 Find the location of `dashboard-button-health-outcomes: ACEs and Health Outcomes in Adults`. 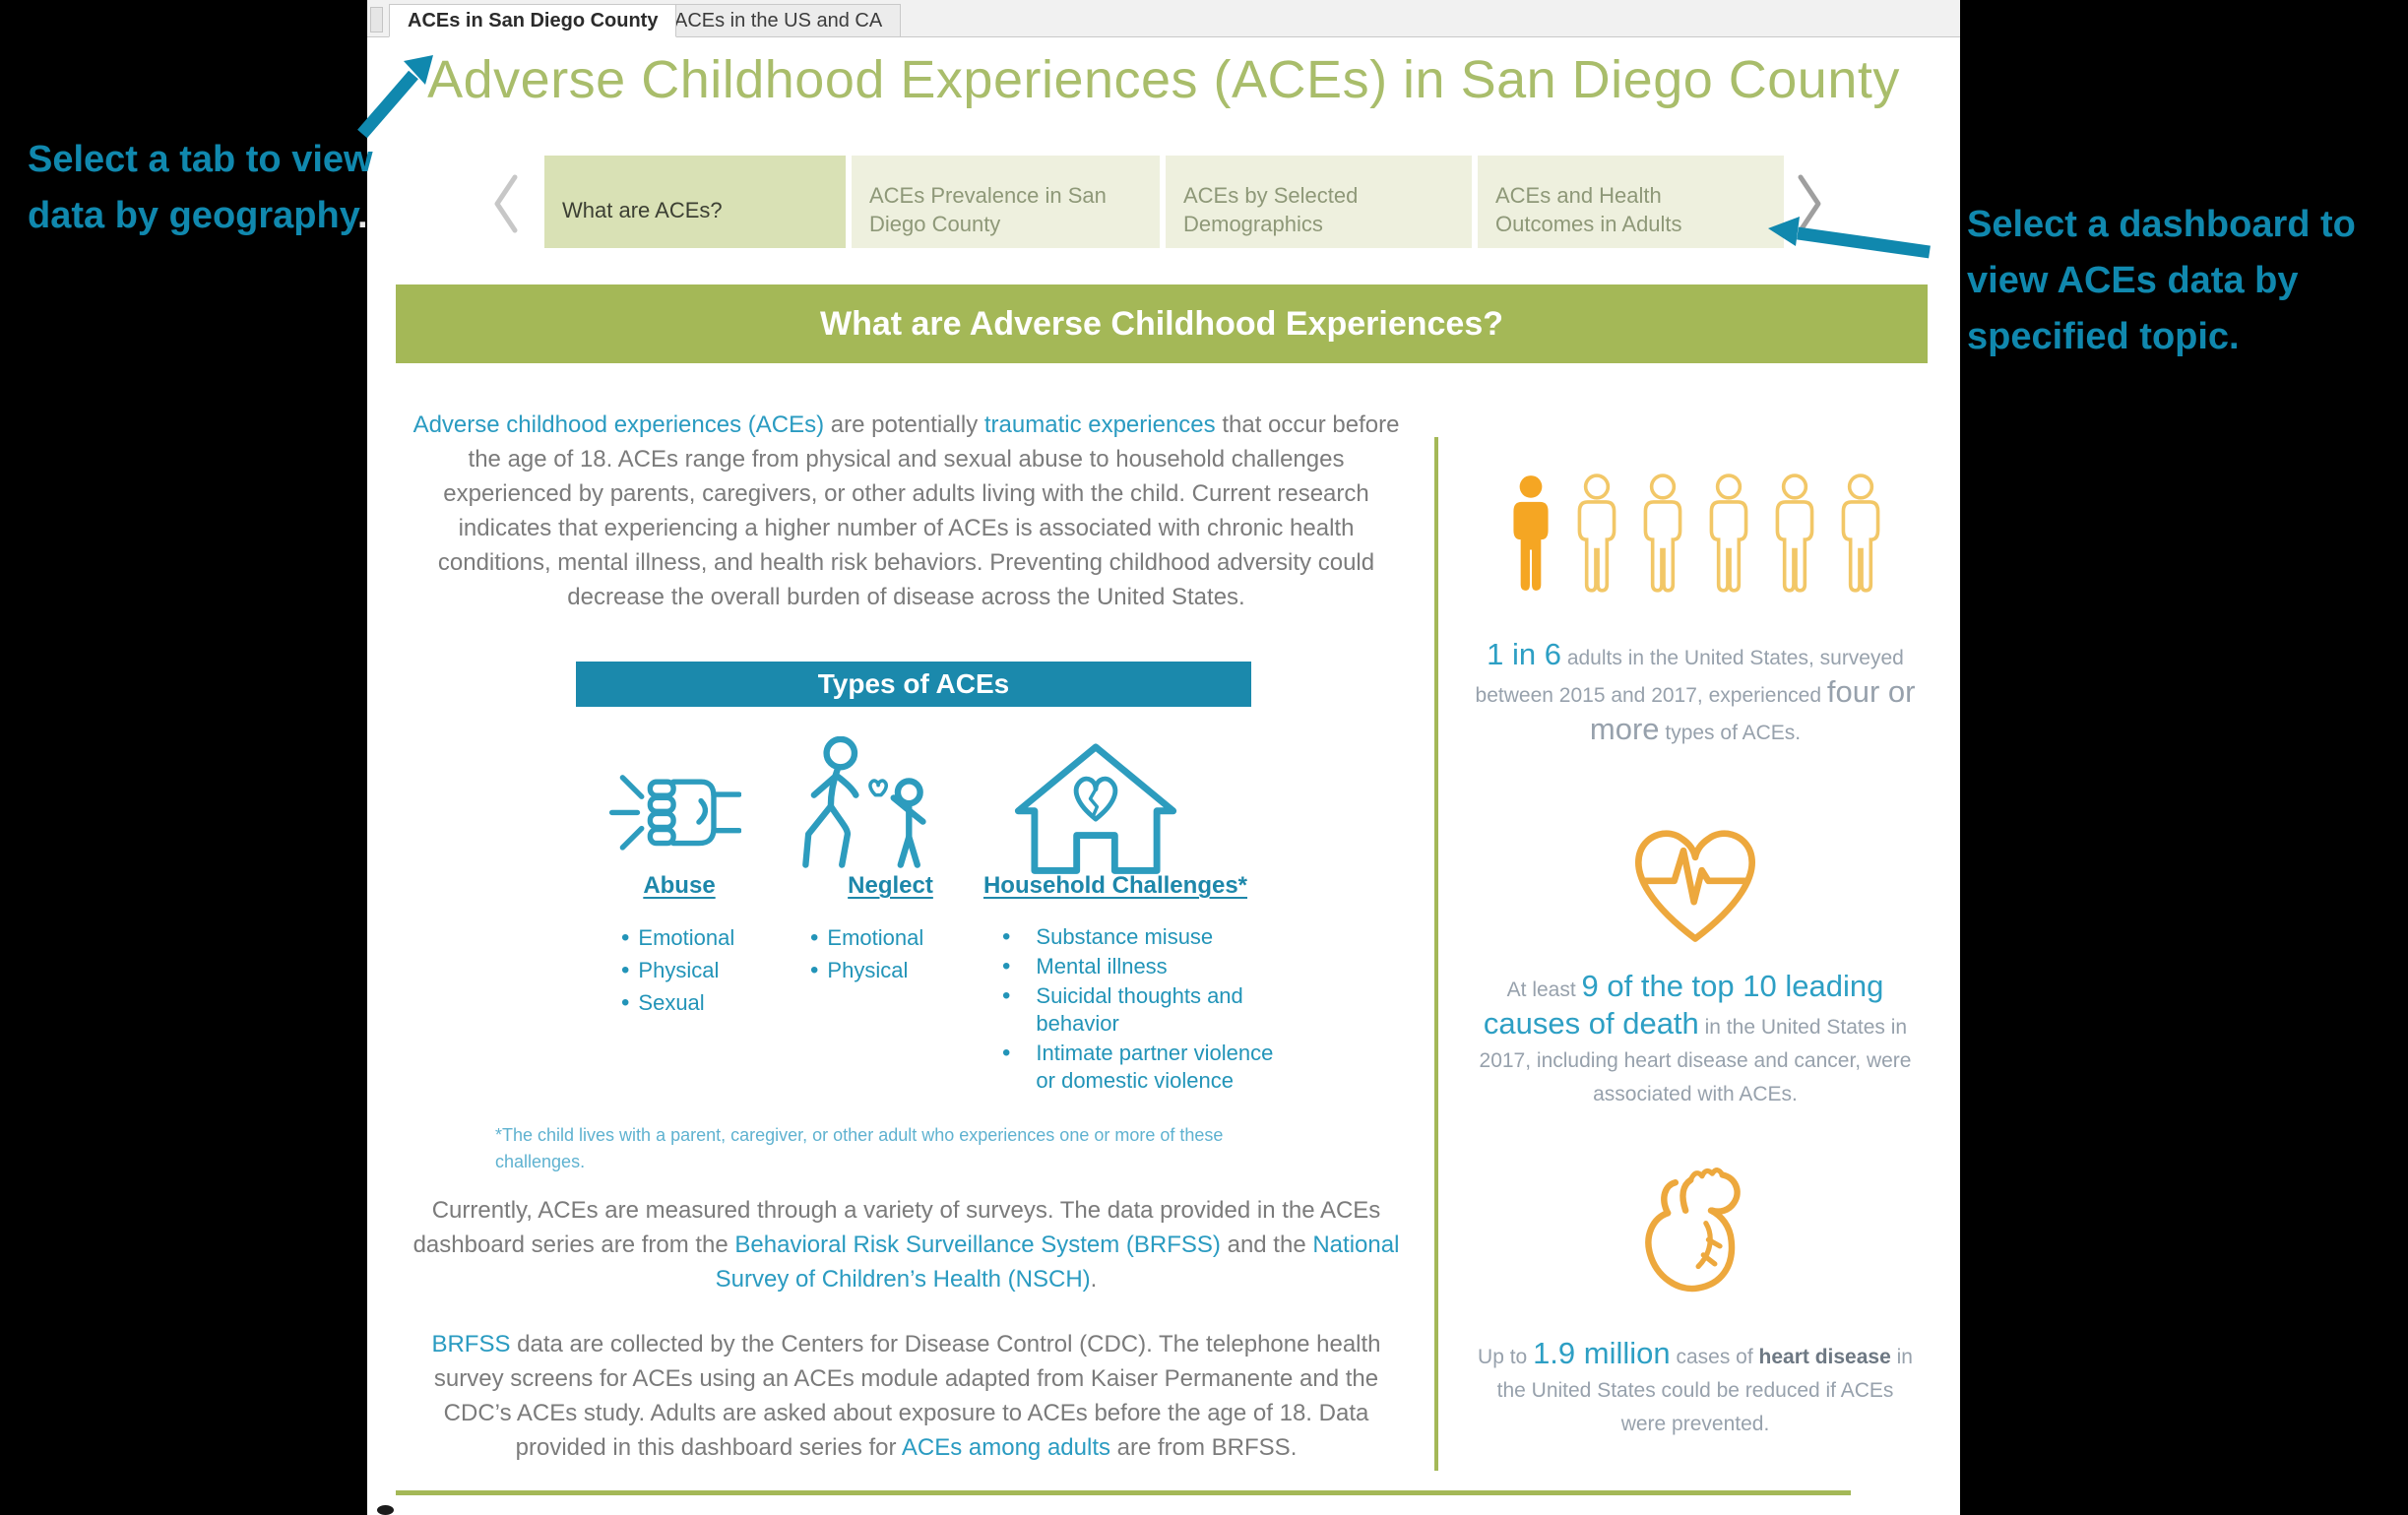

dashboard-button-health-outcomes: ACEs and Health Outcomes in Adults is located at coordinates (1631, 202).